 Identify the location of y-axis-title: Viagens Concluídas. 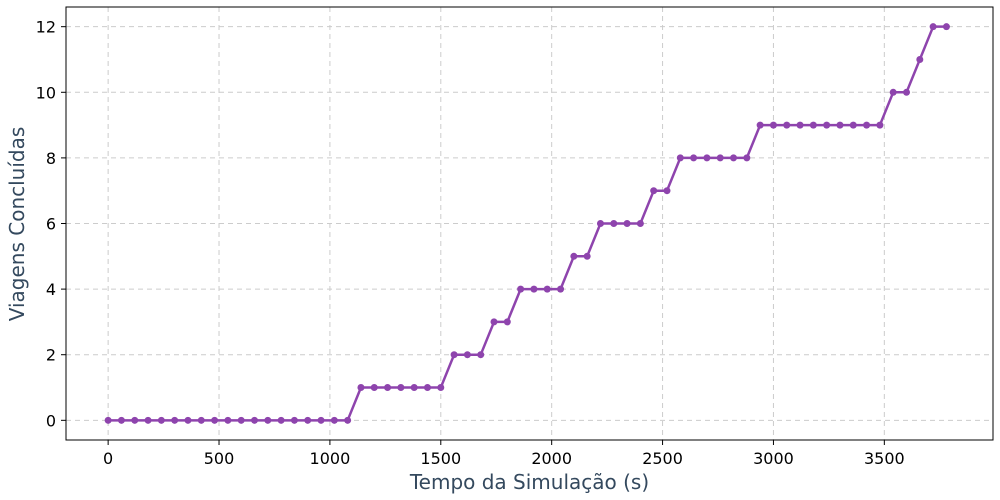
(17, 224).